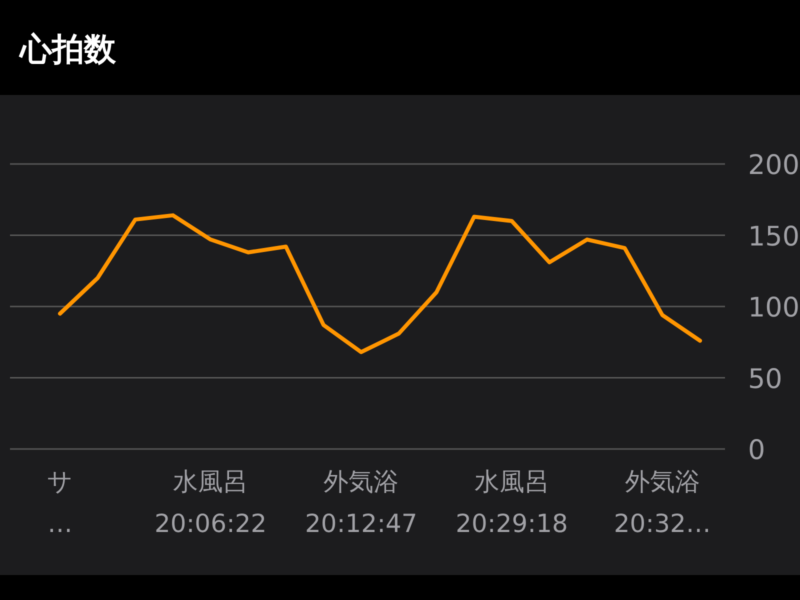 This screenshot has width=800, height=600. What do you see at coordinates (512, 502) in the screenshot?
I see `x-tick-label: 水風呂 20:29:18` at bounding box center [512, 502].